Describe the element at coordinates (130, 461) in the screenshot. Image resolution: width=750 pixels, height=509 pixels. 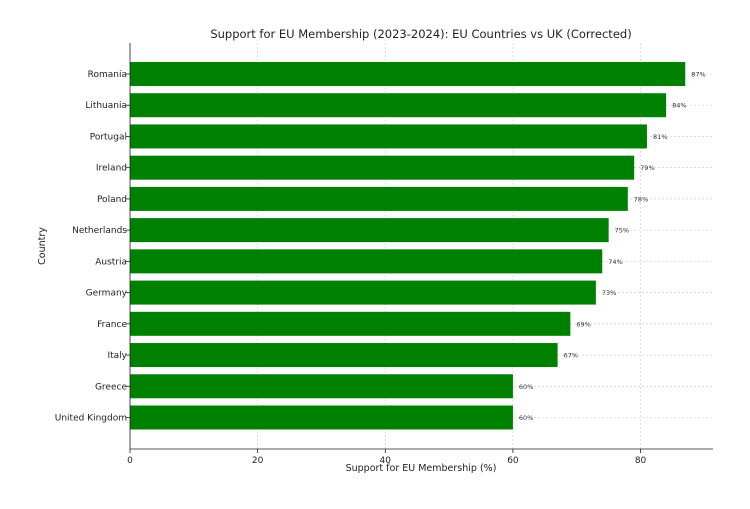
I see `x-tick-label: 0` at that location.